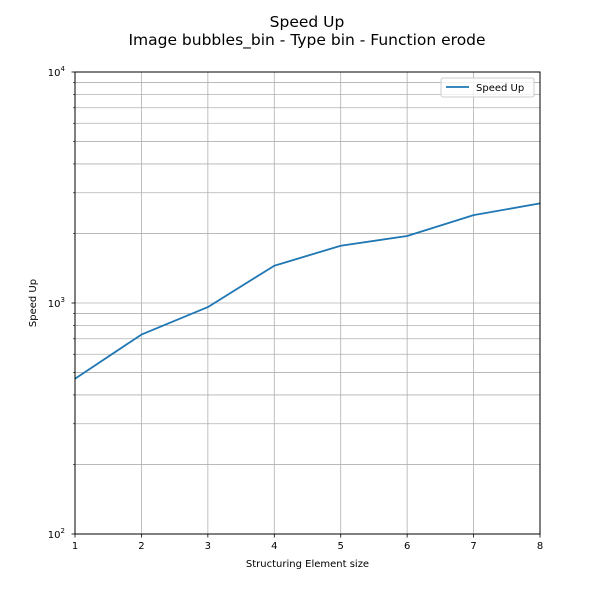 This screenshot has width=600, height=600. What do you see at coordinates (500, 88) in the screenshot?
I see `legend-label: Speed Up` at bounding box center [500, 88].